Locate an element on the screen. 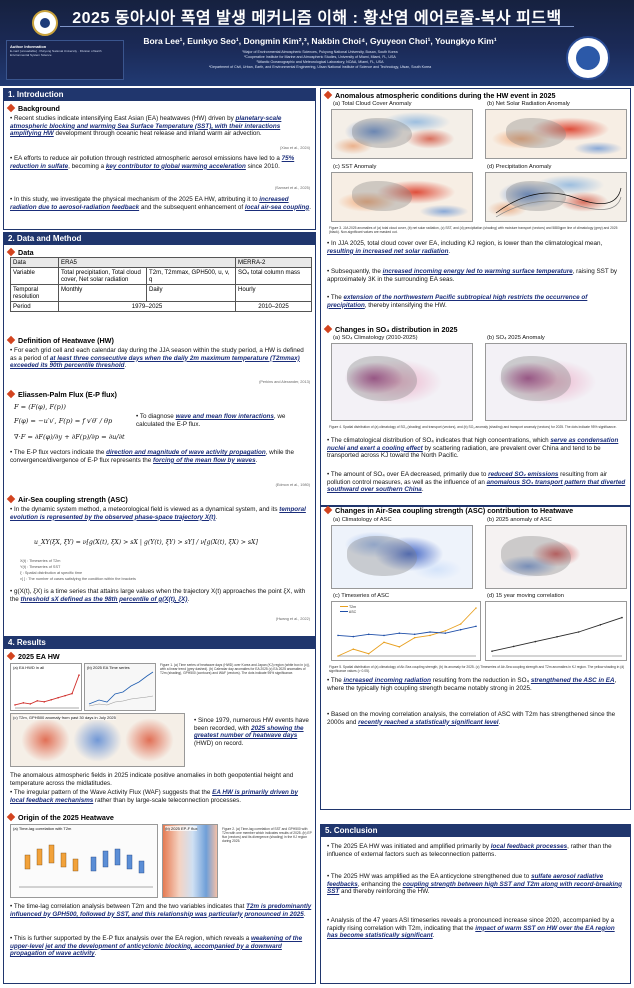 Image resolution: width=634 pixels, height=988 pixels. background-heading: Background is located at coordinates (33, 108).